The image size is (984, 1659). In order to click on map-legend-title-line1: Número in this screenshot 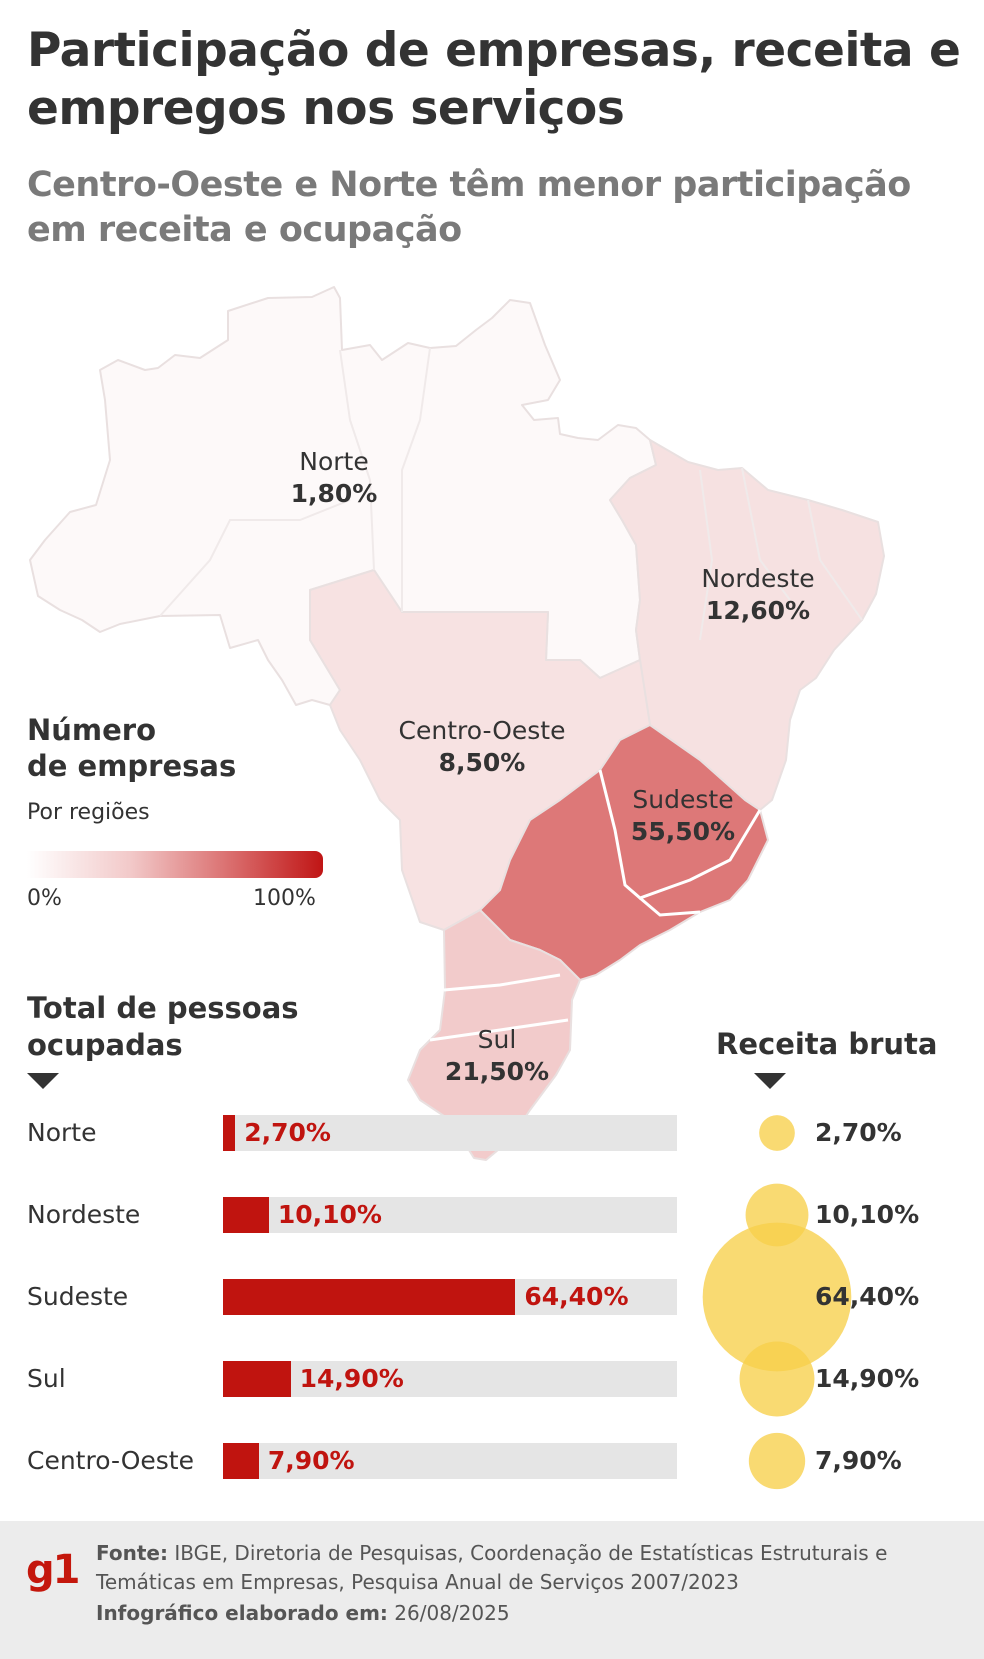, I will do `click(92, 730)`.